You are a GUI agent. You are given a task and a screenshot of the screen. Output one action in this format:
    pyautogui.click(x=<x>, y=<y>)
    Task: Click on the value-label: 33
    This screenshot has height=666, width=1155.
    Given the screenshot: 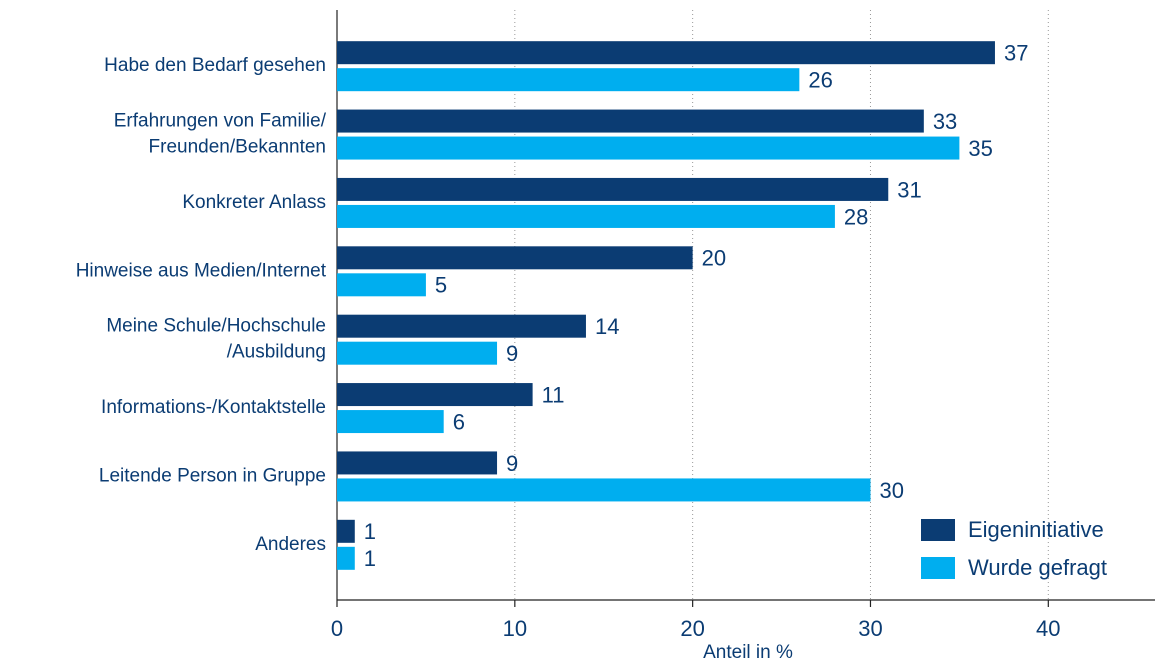 What is the action you would take?
    pyautogui.click(x=945, y=121)
    